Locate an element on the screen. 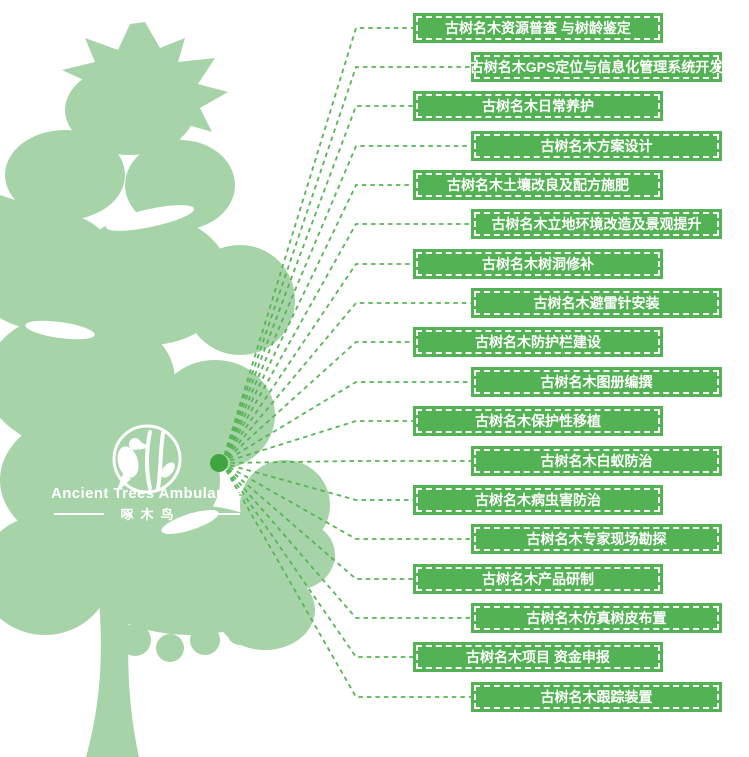  service-label: 古树名木立地环境改造及景观提升 is located at coordinates (596, 224).